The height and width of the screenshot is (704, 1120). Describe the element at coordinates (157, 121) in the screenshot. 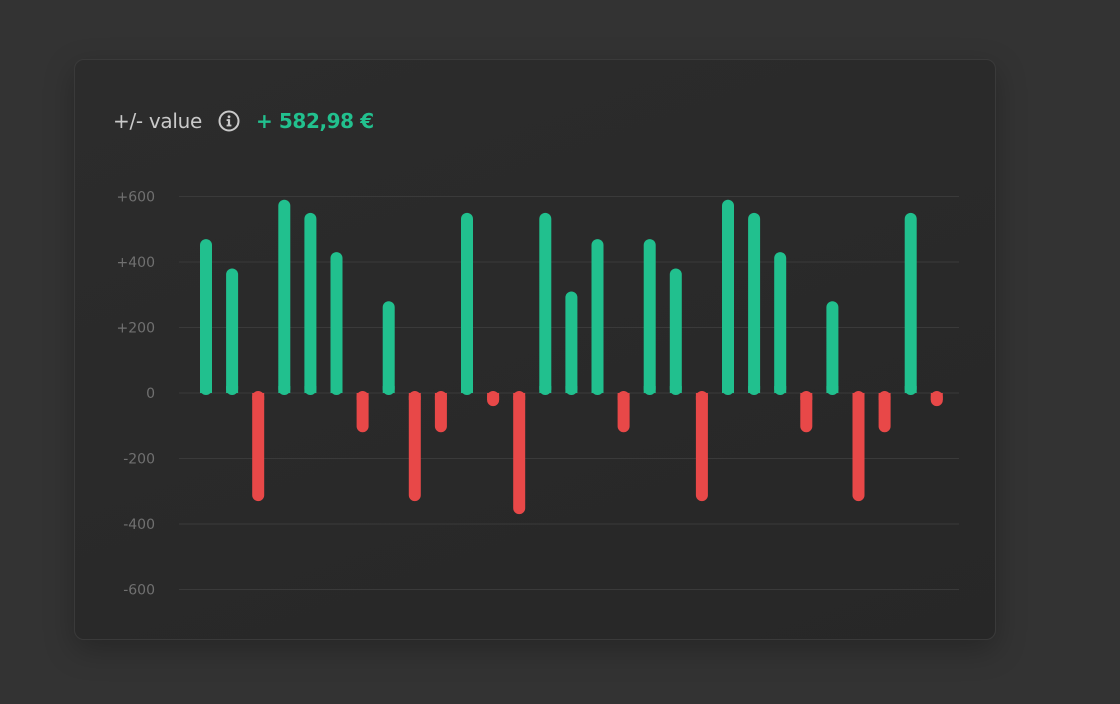

I see `chart-title: +/- value` at that location.